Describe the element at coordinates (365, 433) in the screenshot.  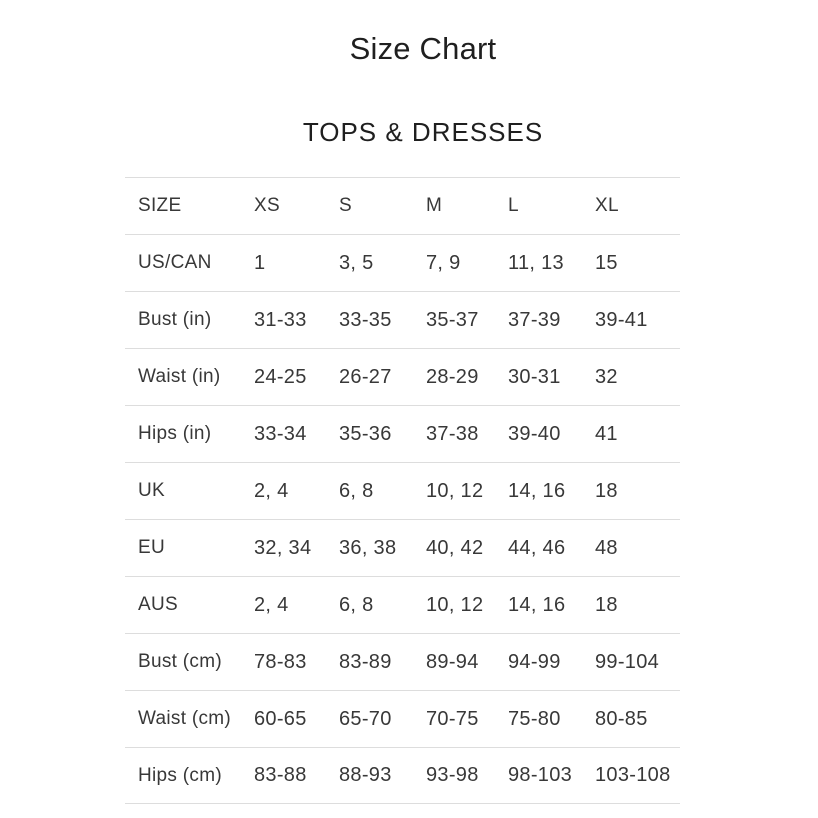
I see `cell-value: 35-36` at that location.